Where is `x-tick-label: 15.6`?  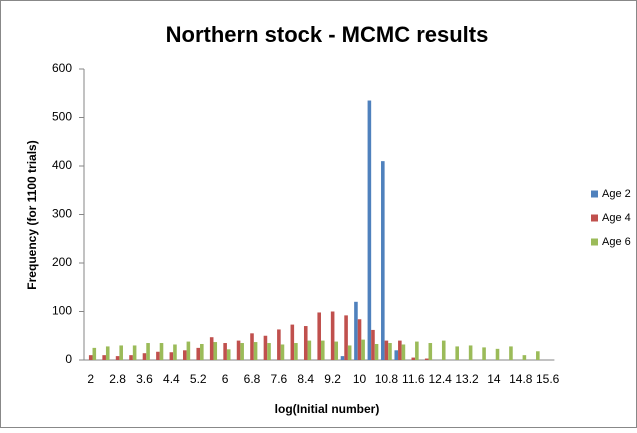
x-tick-label: 15.6 is located at coordinates (548, 379).